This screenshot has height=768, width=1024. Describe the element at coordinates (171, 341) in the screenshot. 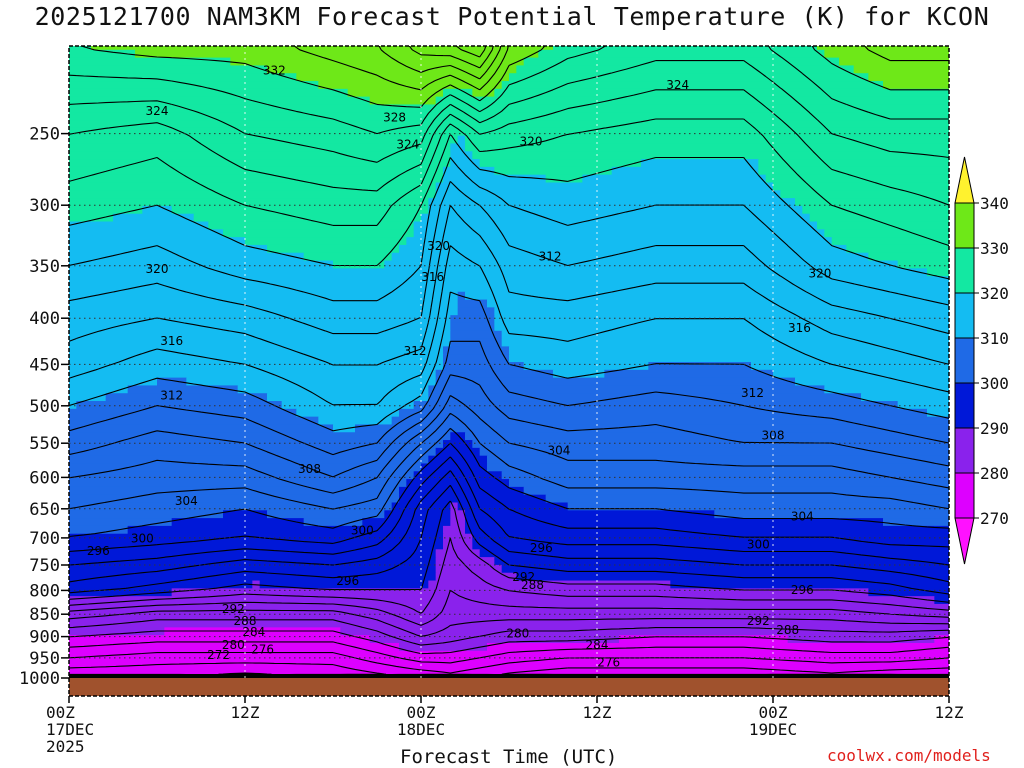

I see `contour-label-316: 316` at that location.